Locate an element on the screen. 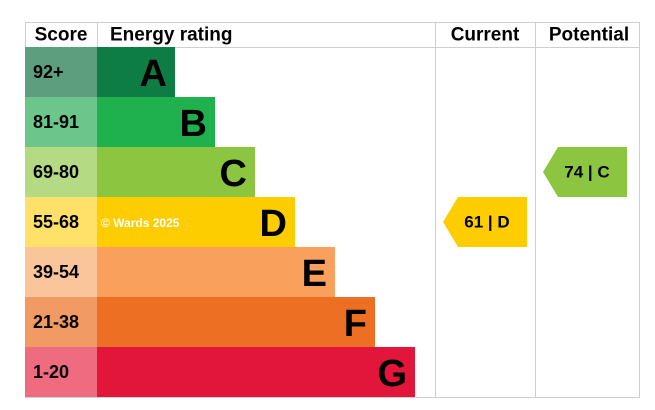 This screenshot has width=655, height=410. score-label: 1-20 is located at coordinates (51, 372).